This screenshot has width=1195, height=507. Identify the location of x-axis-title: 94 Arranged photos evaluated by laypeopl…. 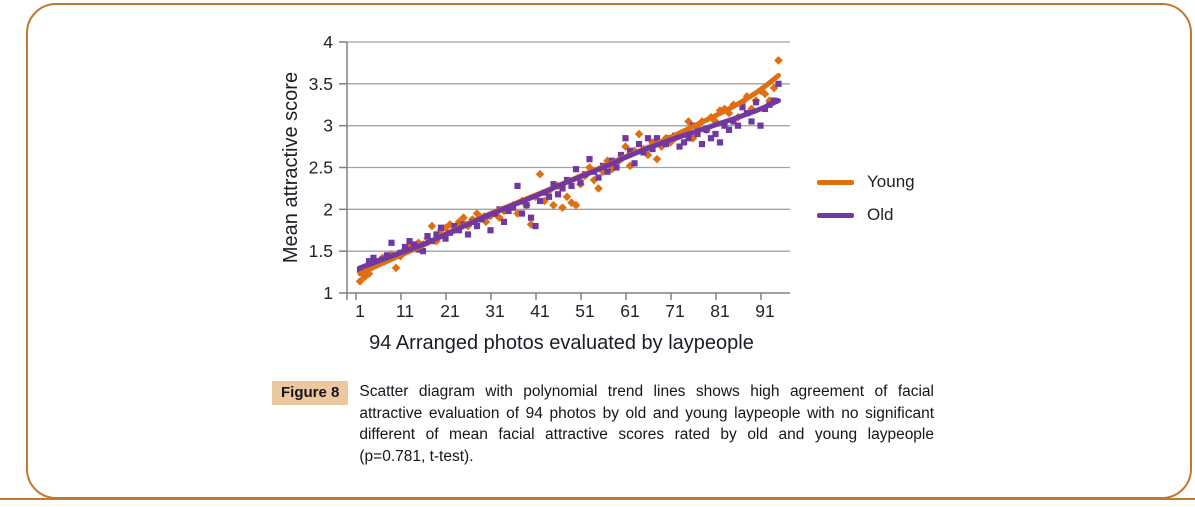
(561, 343).